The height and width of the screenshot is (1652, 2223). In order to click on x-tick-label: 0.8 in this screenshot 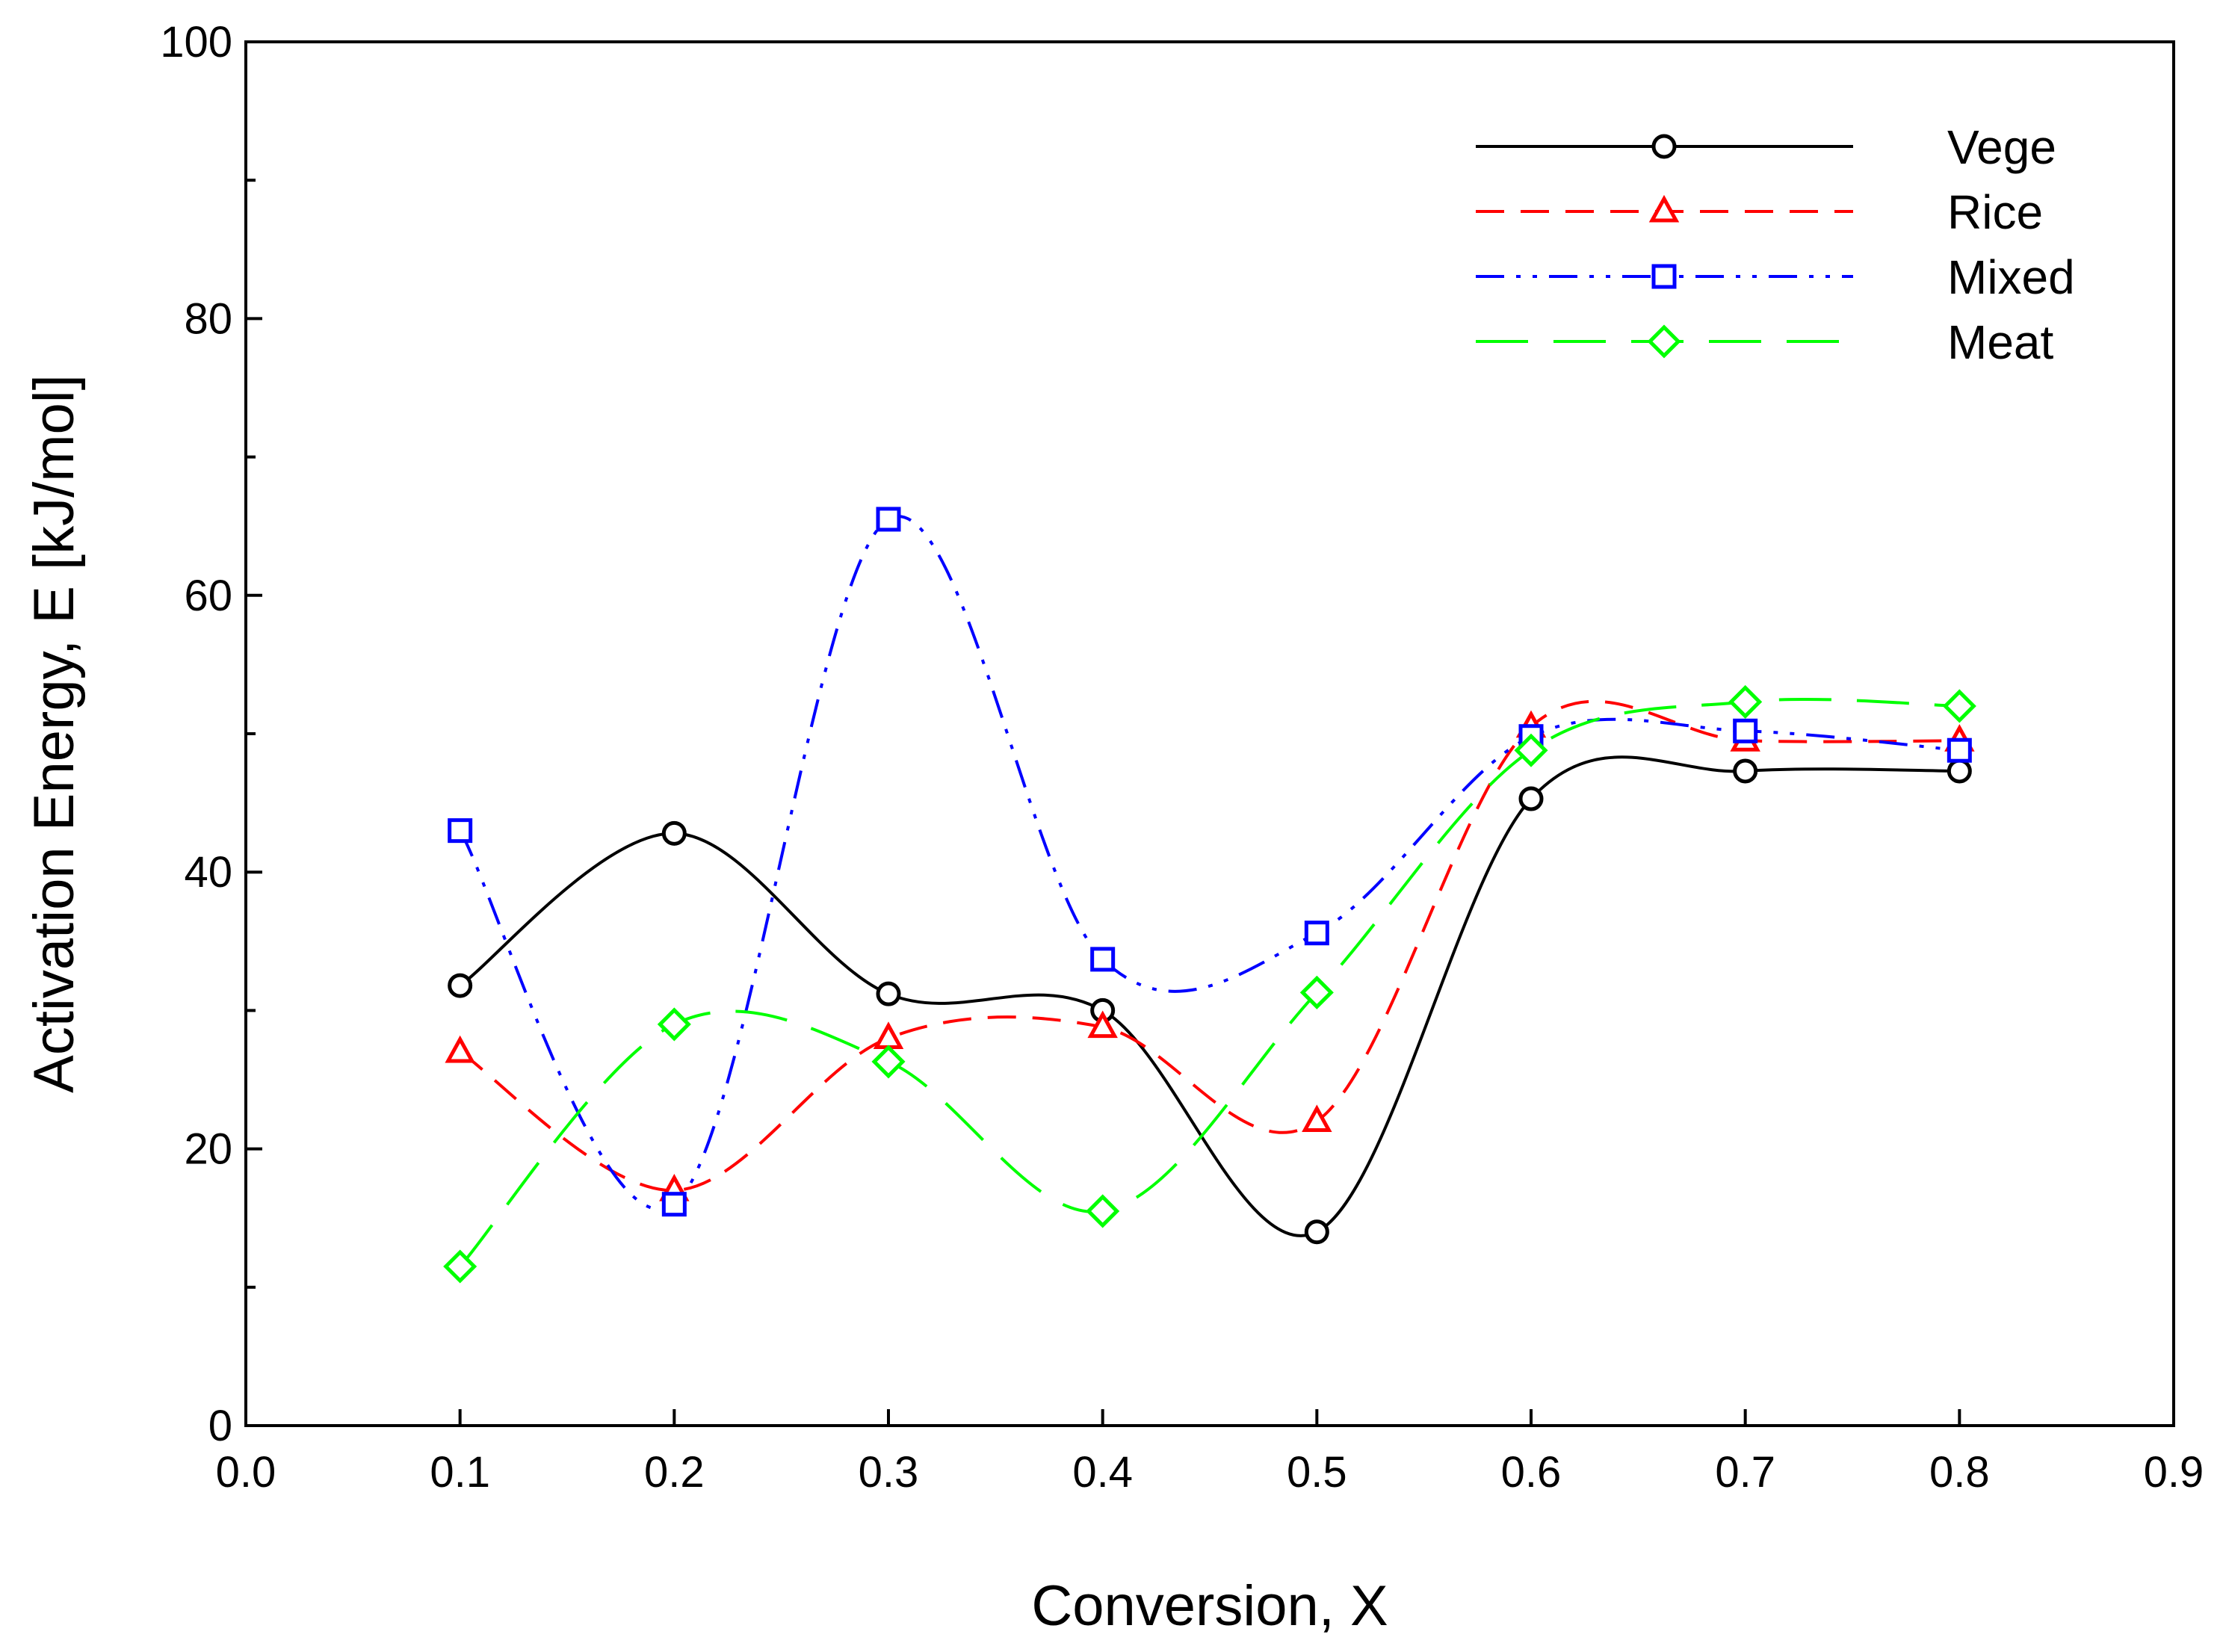, I will do `click(1960, 1472)`.